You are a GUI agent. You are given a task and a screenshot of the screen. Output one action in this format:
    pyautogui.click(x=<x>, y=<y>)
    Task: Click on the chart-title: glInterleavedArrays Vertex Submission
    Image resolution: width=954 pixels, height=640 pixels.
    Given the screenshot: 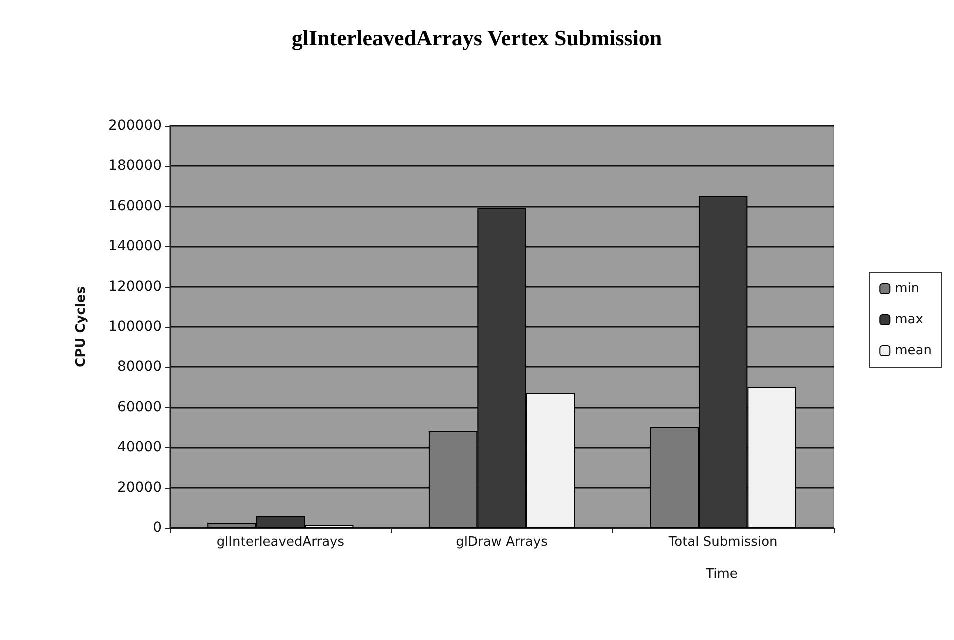 What is the action you would take?
    pyautogui.click(x=477, y=38)
    